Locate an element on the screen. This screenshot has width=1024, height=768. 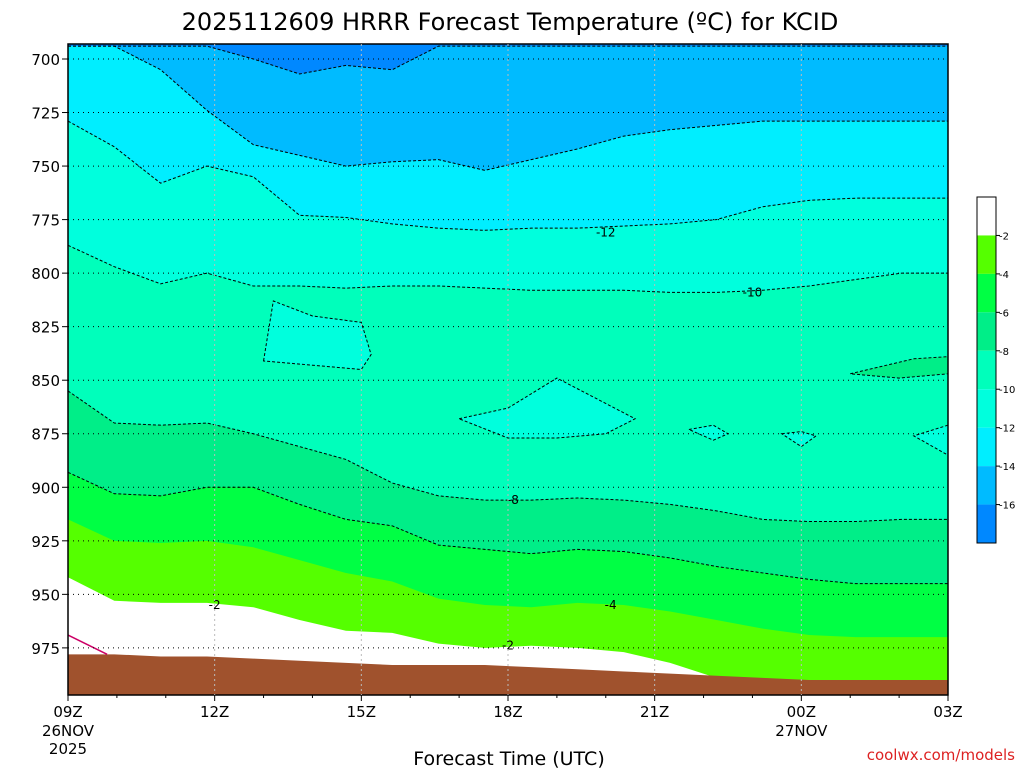
x-tick-label-09Z: 09Z is located at coordinates (67, 712).